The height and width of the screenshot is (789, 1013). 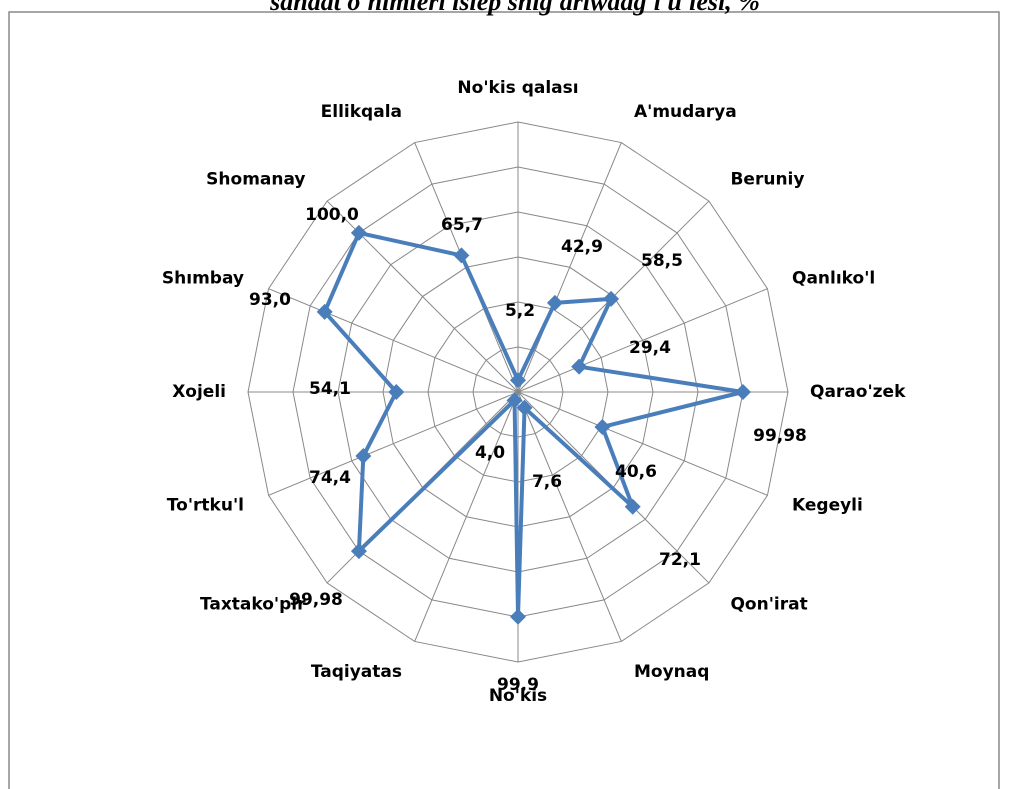 What do you see at coordinates (662, 261) in the screenshot?
I see `value-label: 58,5` at bounding box center [662, 261].